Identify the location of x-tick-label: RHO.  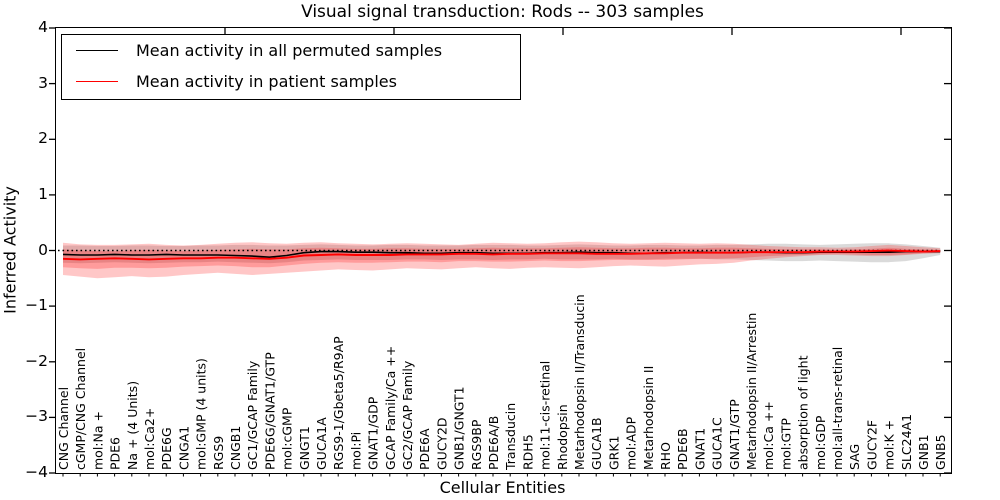
(665, 456).